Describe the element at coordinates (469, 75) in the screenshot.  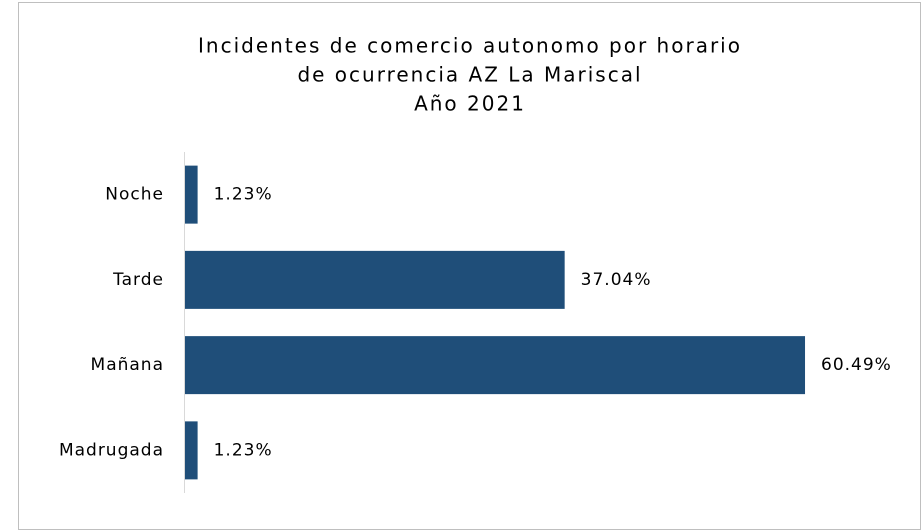
I see `chart-title: de ocurrencia AZ La Mariscal` at that location.